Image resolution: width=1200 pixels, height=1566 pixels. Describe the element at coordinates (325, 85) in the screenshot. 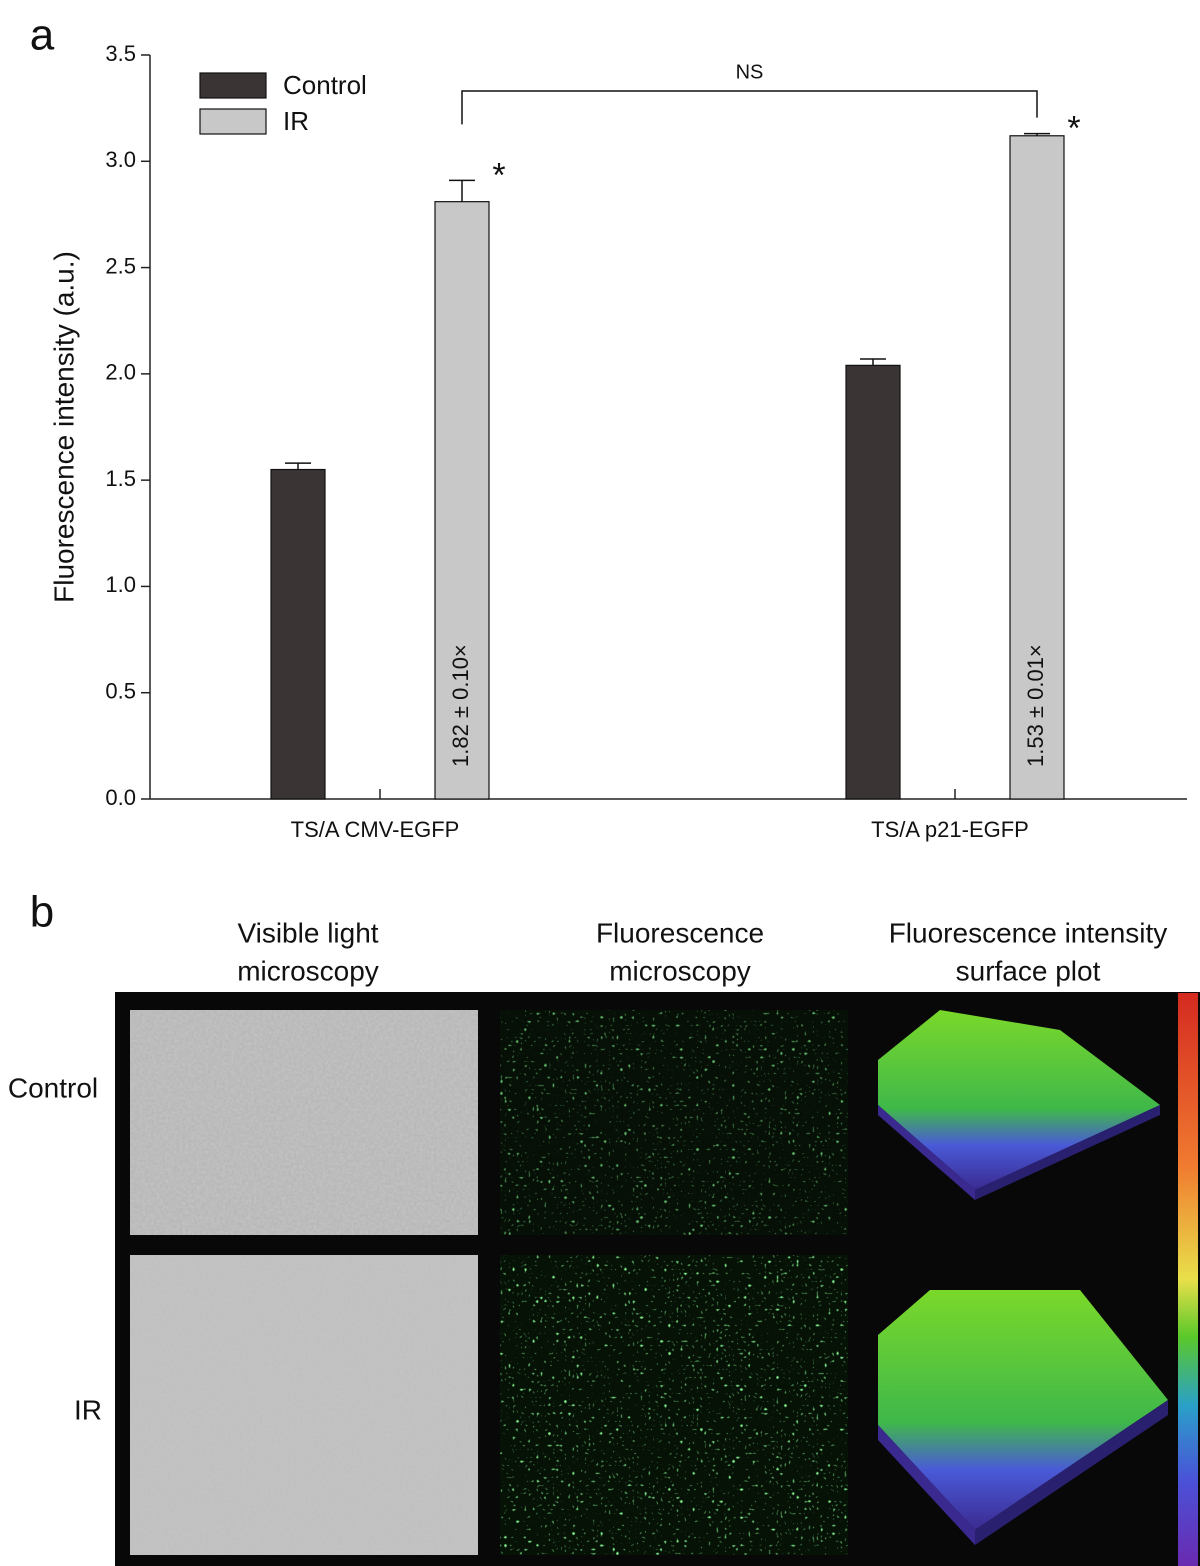

I see `legend-label: Control` at that location.